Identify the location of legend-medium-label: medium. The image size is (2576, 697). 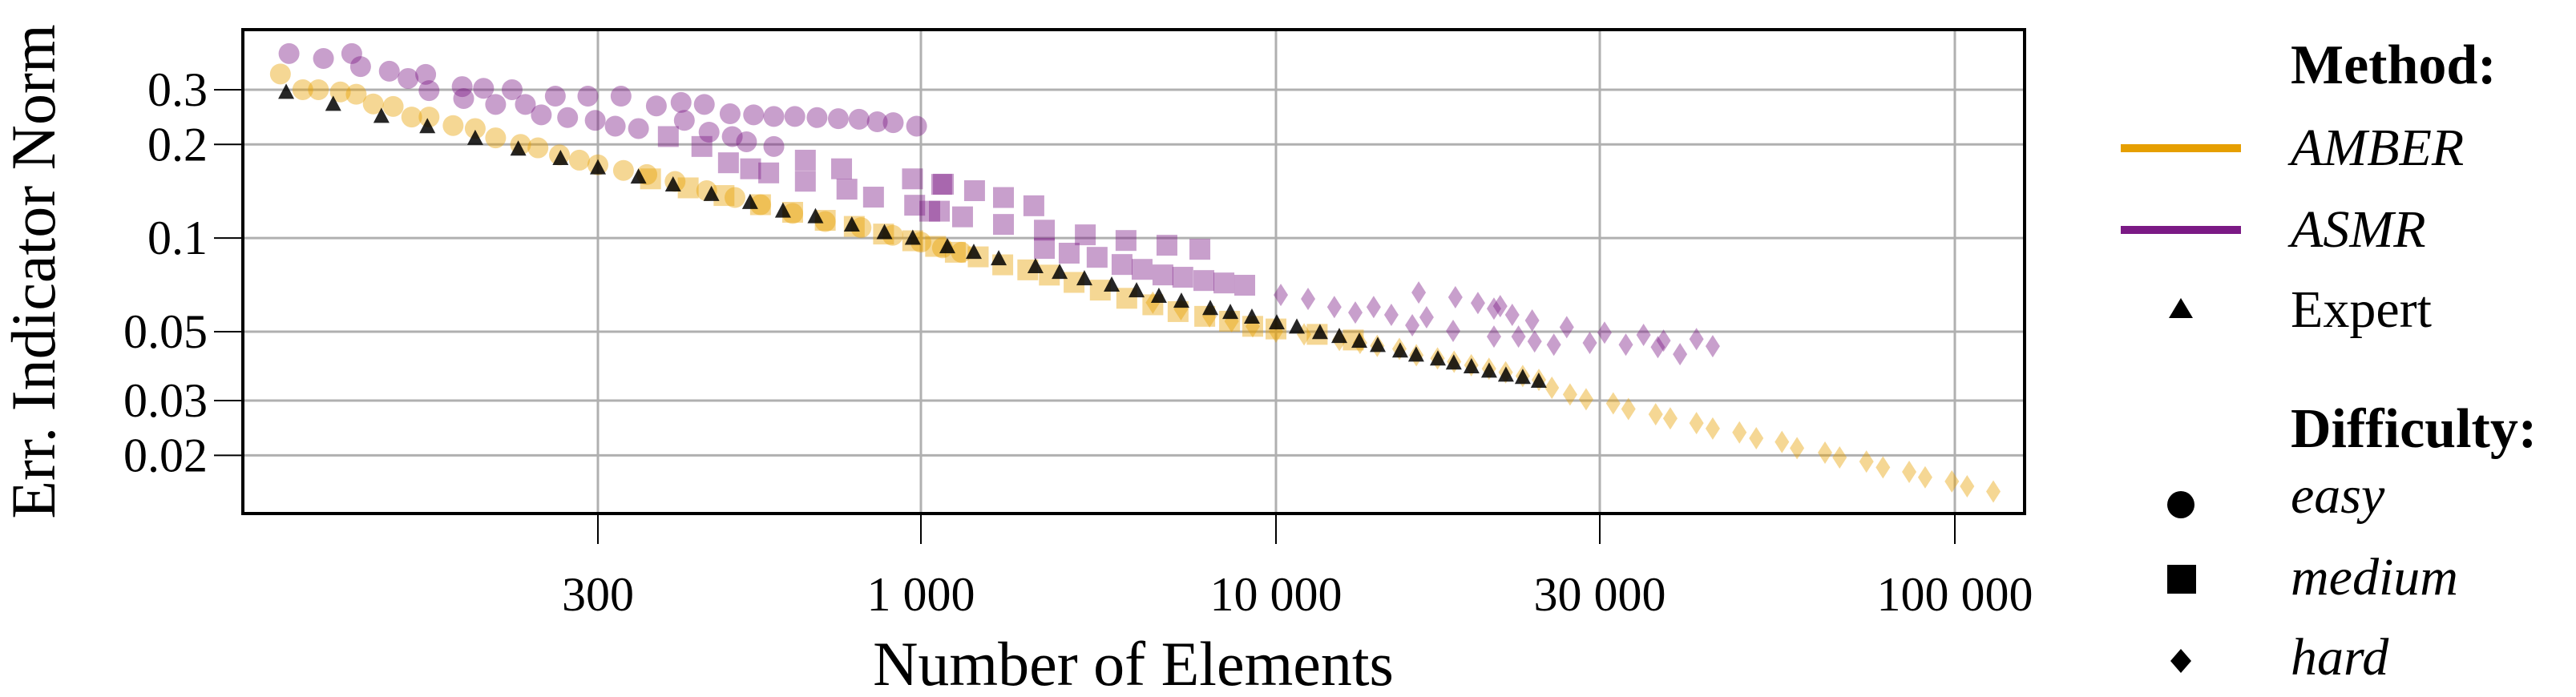
(2374, 577).